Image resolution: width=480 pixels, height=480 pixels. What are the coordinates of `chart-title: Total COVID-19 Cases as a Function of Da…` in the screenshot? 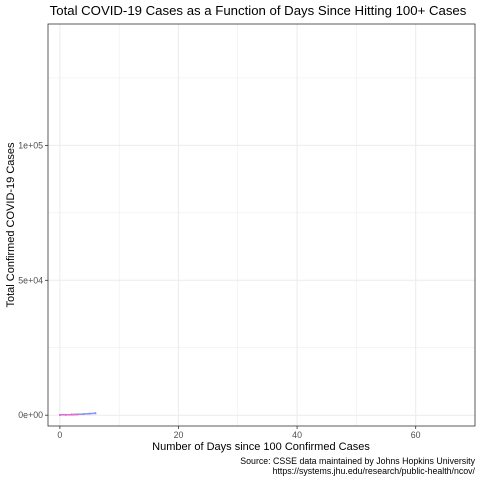 It's located at (258, 10).